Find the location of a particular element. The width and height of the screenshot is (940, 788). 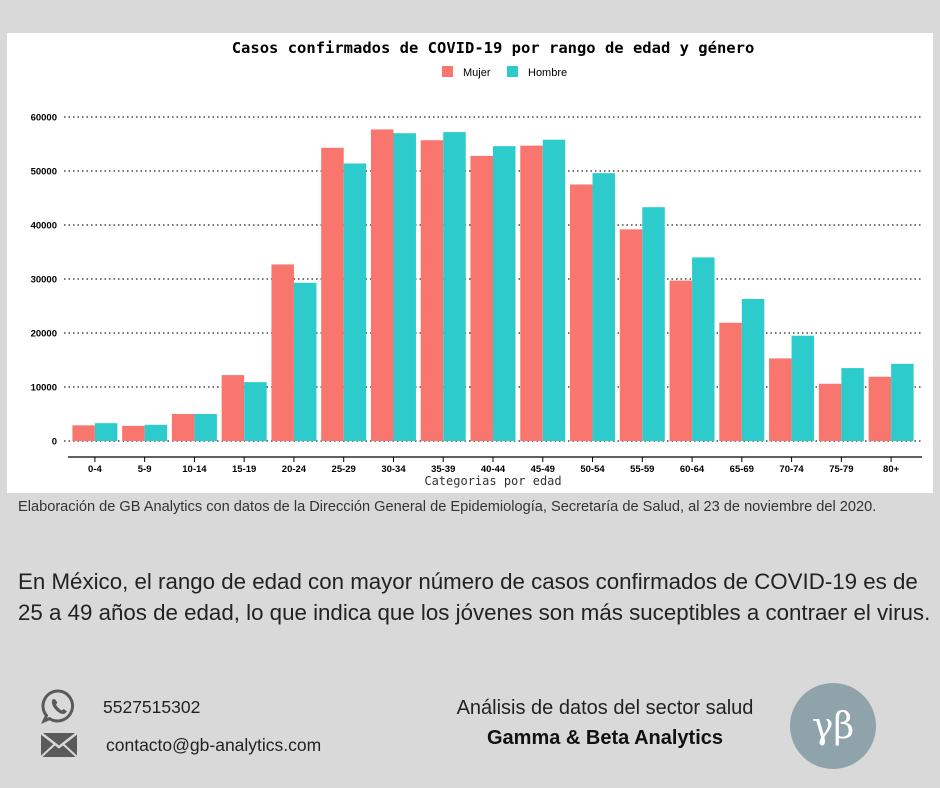

x-tick-label: 55-59 is located at coordinates (642, 469).